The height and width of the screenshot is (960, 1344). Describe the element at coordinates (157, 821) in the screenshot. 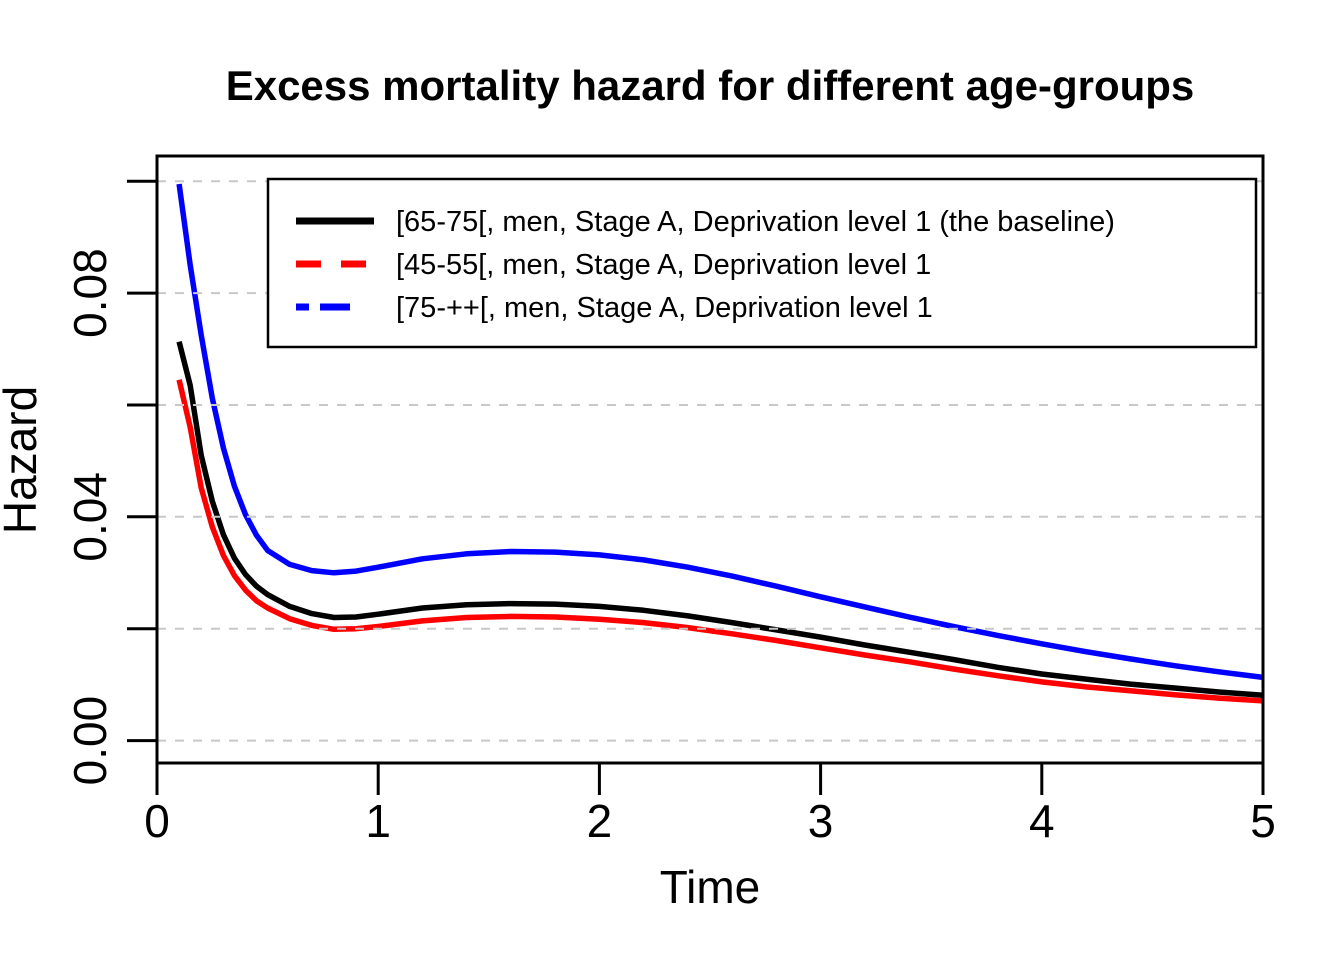

I see `x-tick-label: 0` at that location.